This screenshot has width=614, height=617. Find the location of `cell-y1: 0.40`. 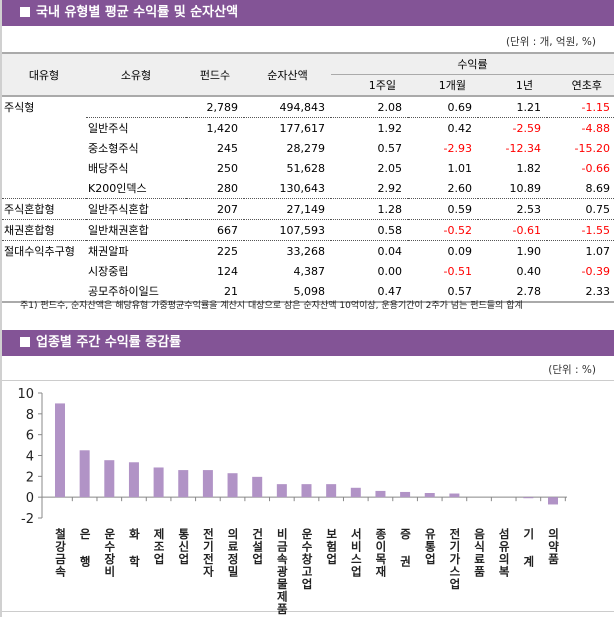

cell-y1: 0.40 is located at coordinates (529, 271).